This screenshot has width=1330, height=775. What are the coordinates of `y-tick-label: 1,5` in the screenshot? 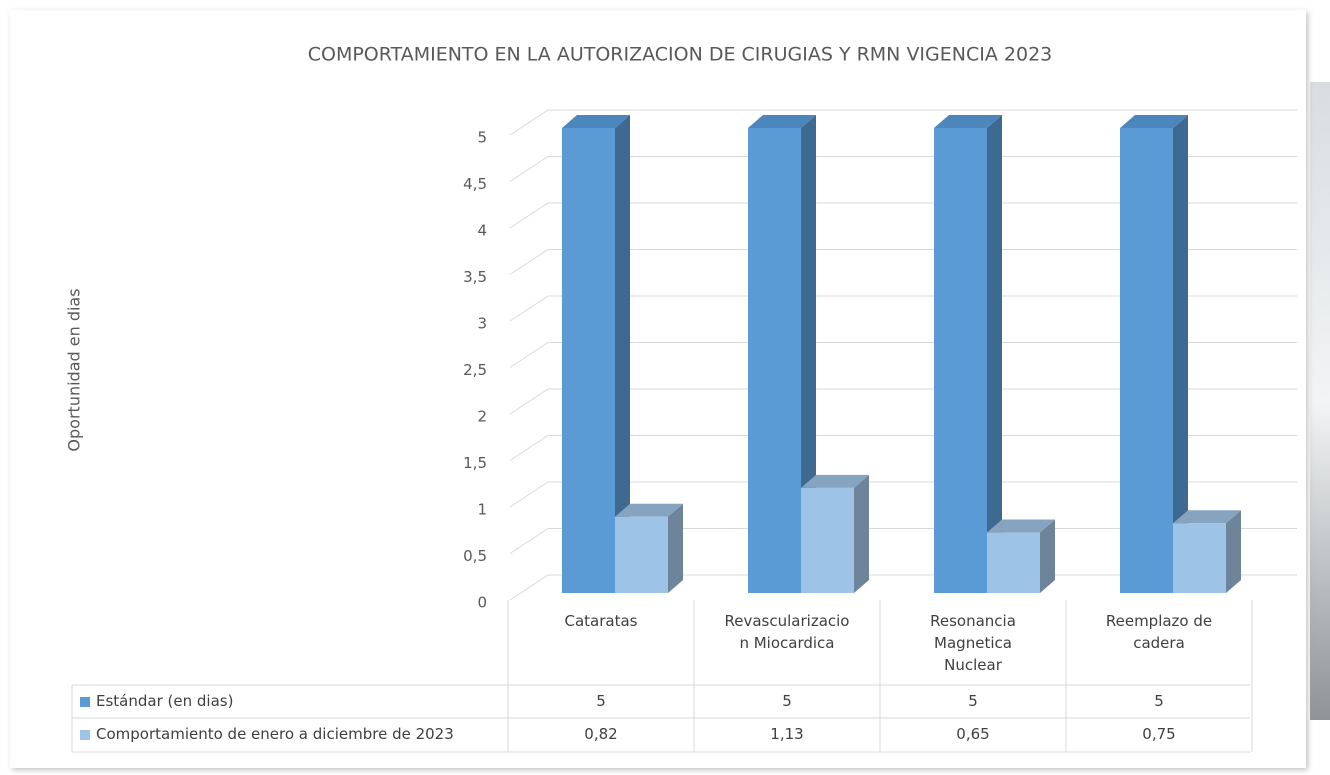 It's located at (475, 463).